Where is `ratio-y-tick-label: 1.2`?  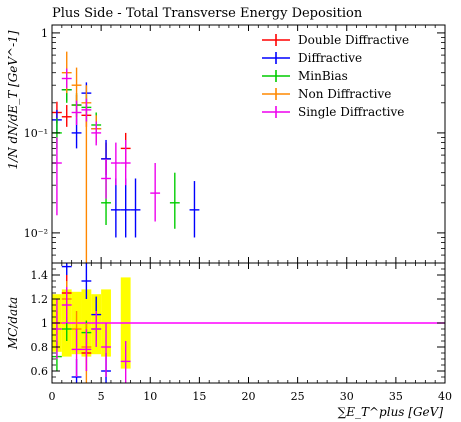 ratio-y-tick-label: 1.2 is located at coordinates (40, 299).